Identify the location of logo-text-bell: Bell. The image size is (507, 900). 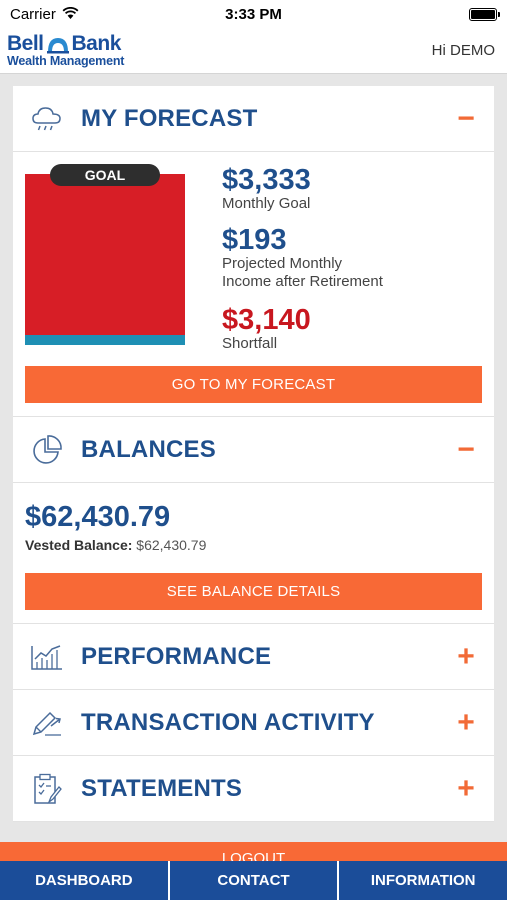
(25, 44).